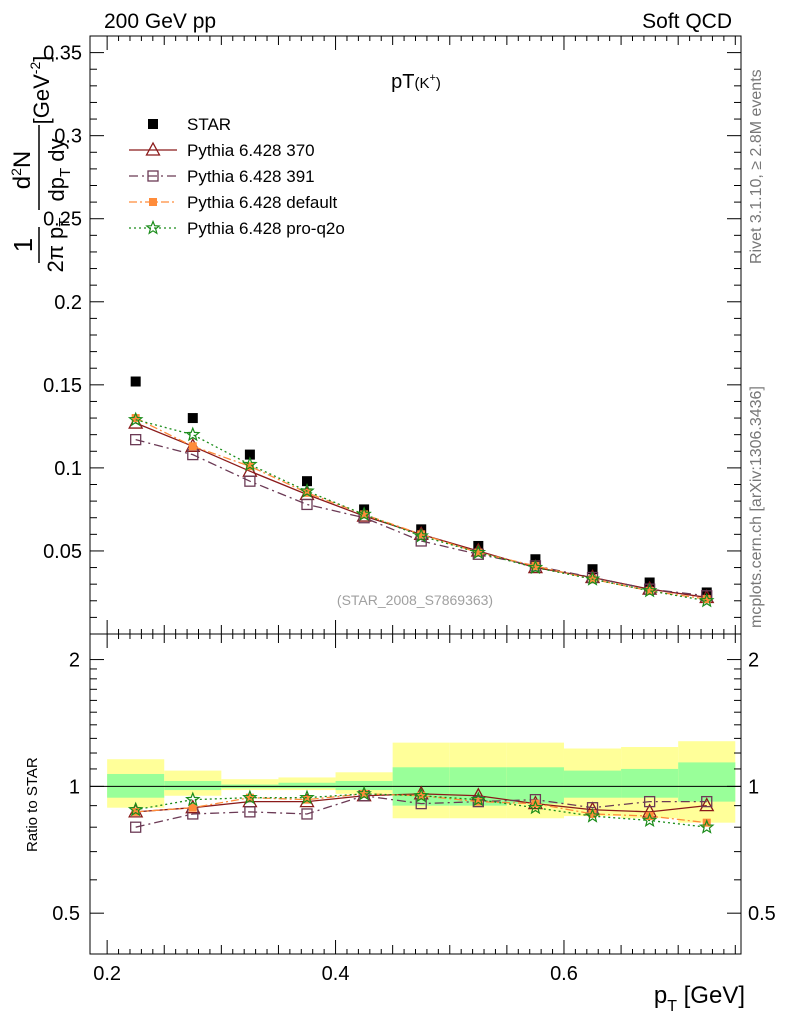 This screenshot has height=1024, width=786. What do you see at coordinates (756, 507) in the screenshot?
I see `side-text-mcplots: mcplots.cern.ch [arXiv:1306.3436]` at bounding box center [756, 507].